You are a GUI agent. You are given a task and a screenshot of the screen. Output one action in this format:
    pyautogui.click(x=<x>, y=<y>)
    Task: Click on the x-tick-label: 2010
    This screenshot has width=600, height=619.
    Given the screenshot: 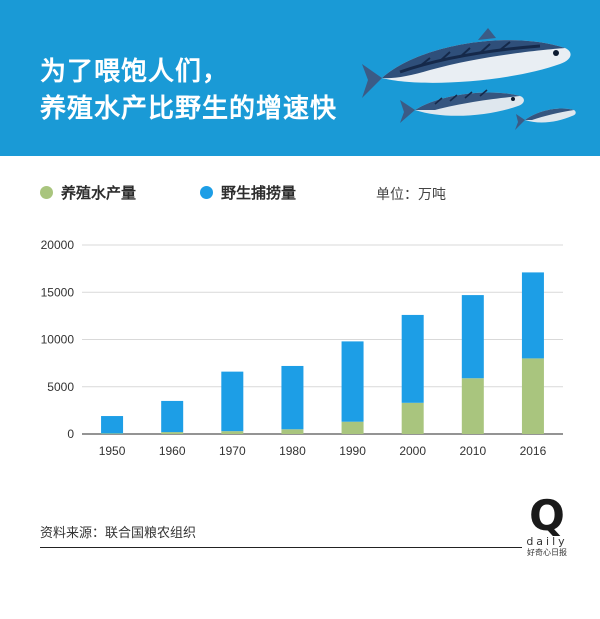 What is the action you would take?
    pyautogui.click(x=472, y=451)
    